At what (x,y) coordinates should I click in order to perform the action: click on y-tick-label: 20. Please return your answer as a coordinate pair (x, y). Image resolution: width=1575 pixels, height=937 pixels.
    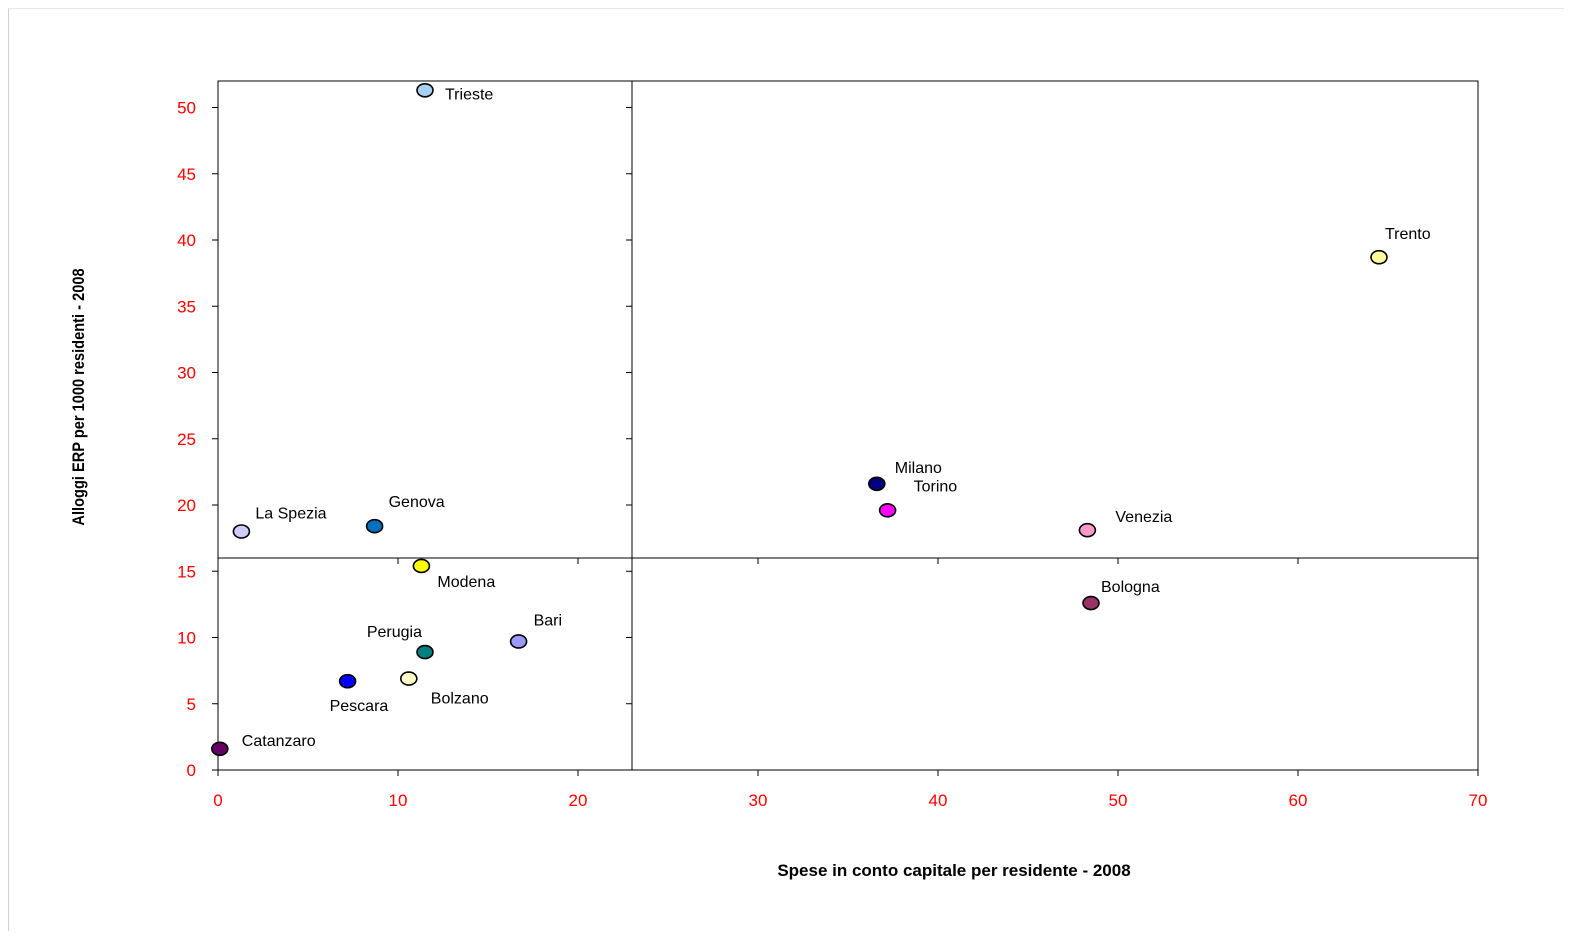
    Looking at the image, I should click on (186, 505).